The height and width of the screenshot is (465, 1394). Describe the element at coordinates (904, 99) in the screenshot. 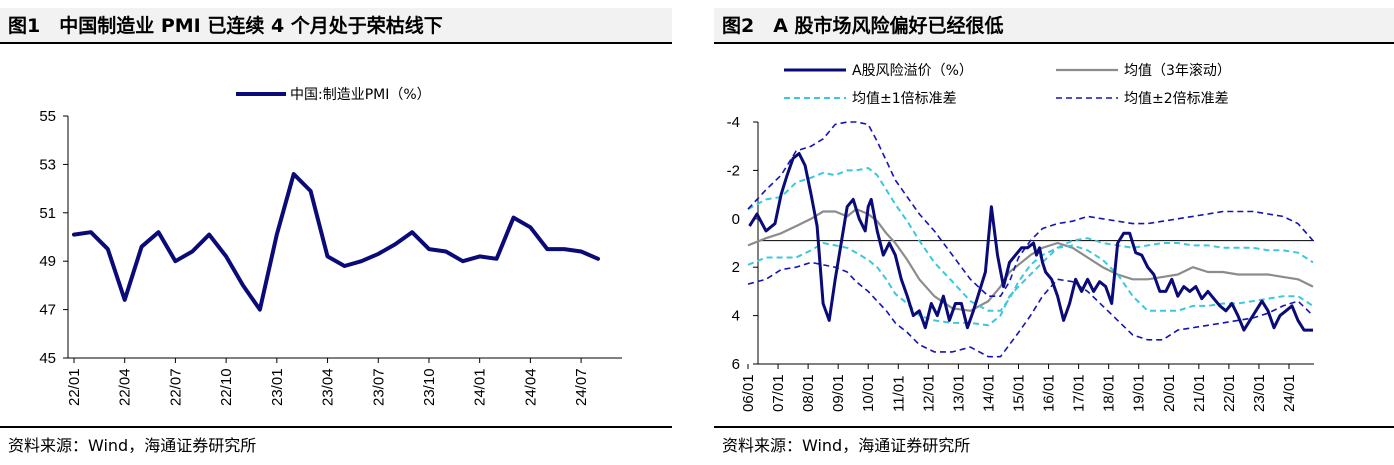

I see `legend-label: 均值±1倍标准差` at that location.